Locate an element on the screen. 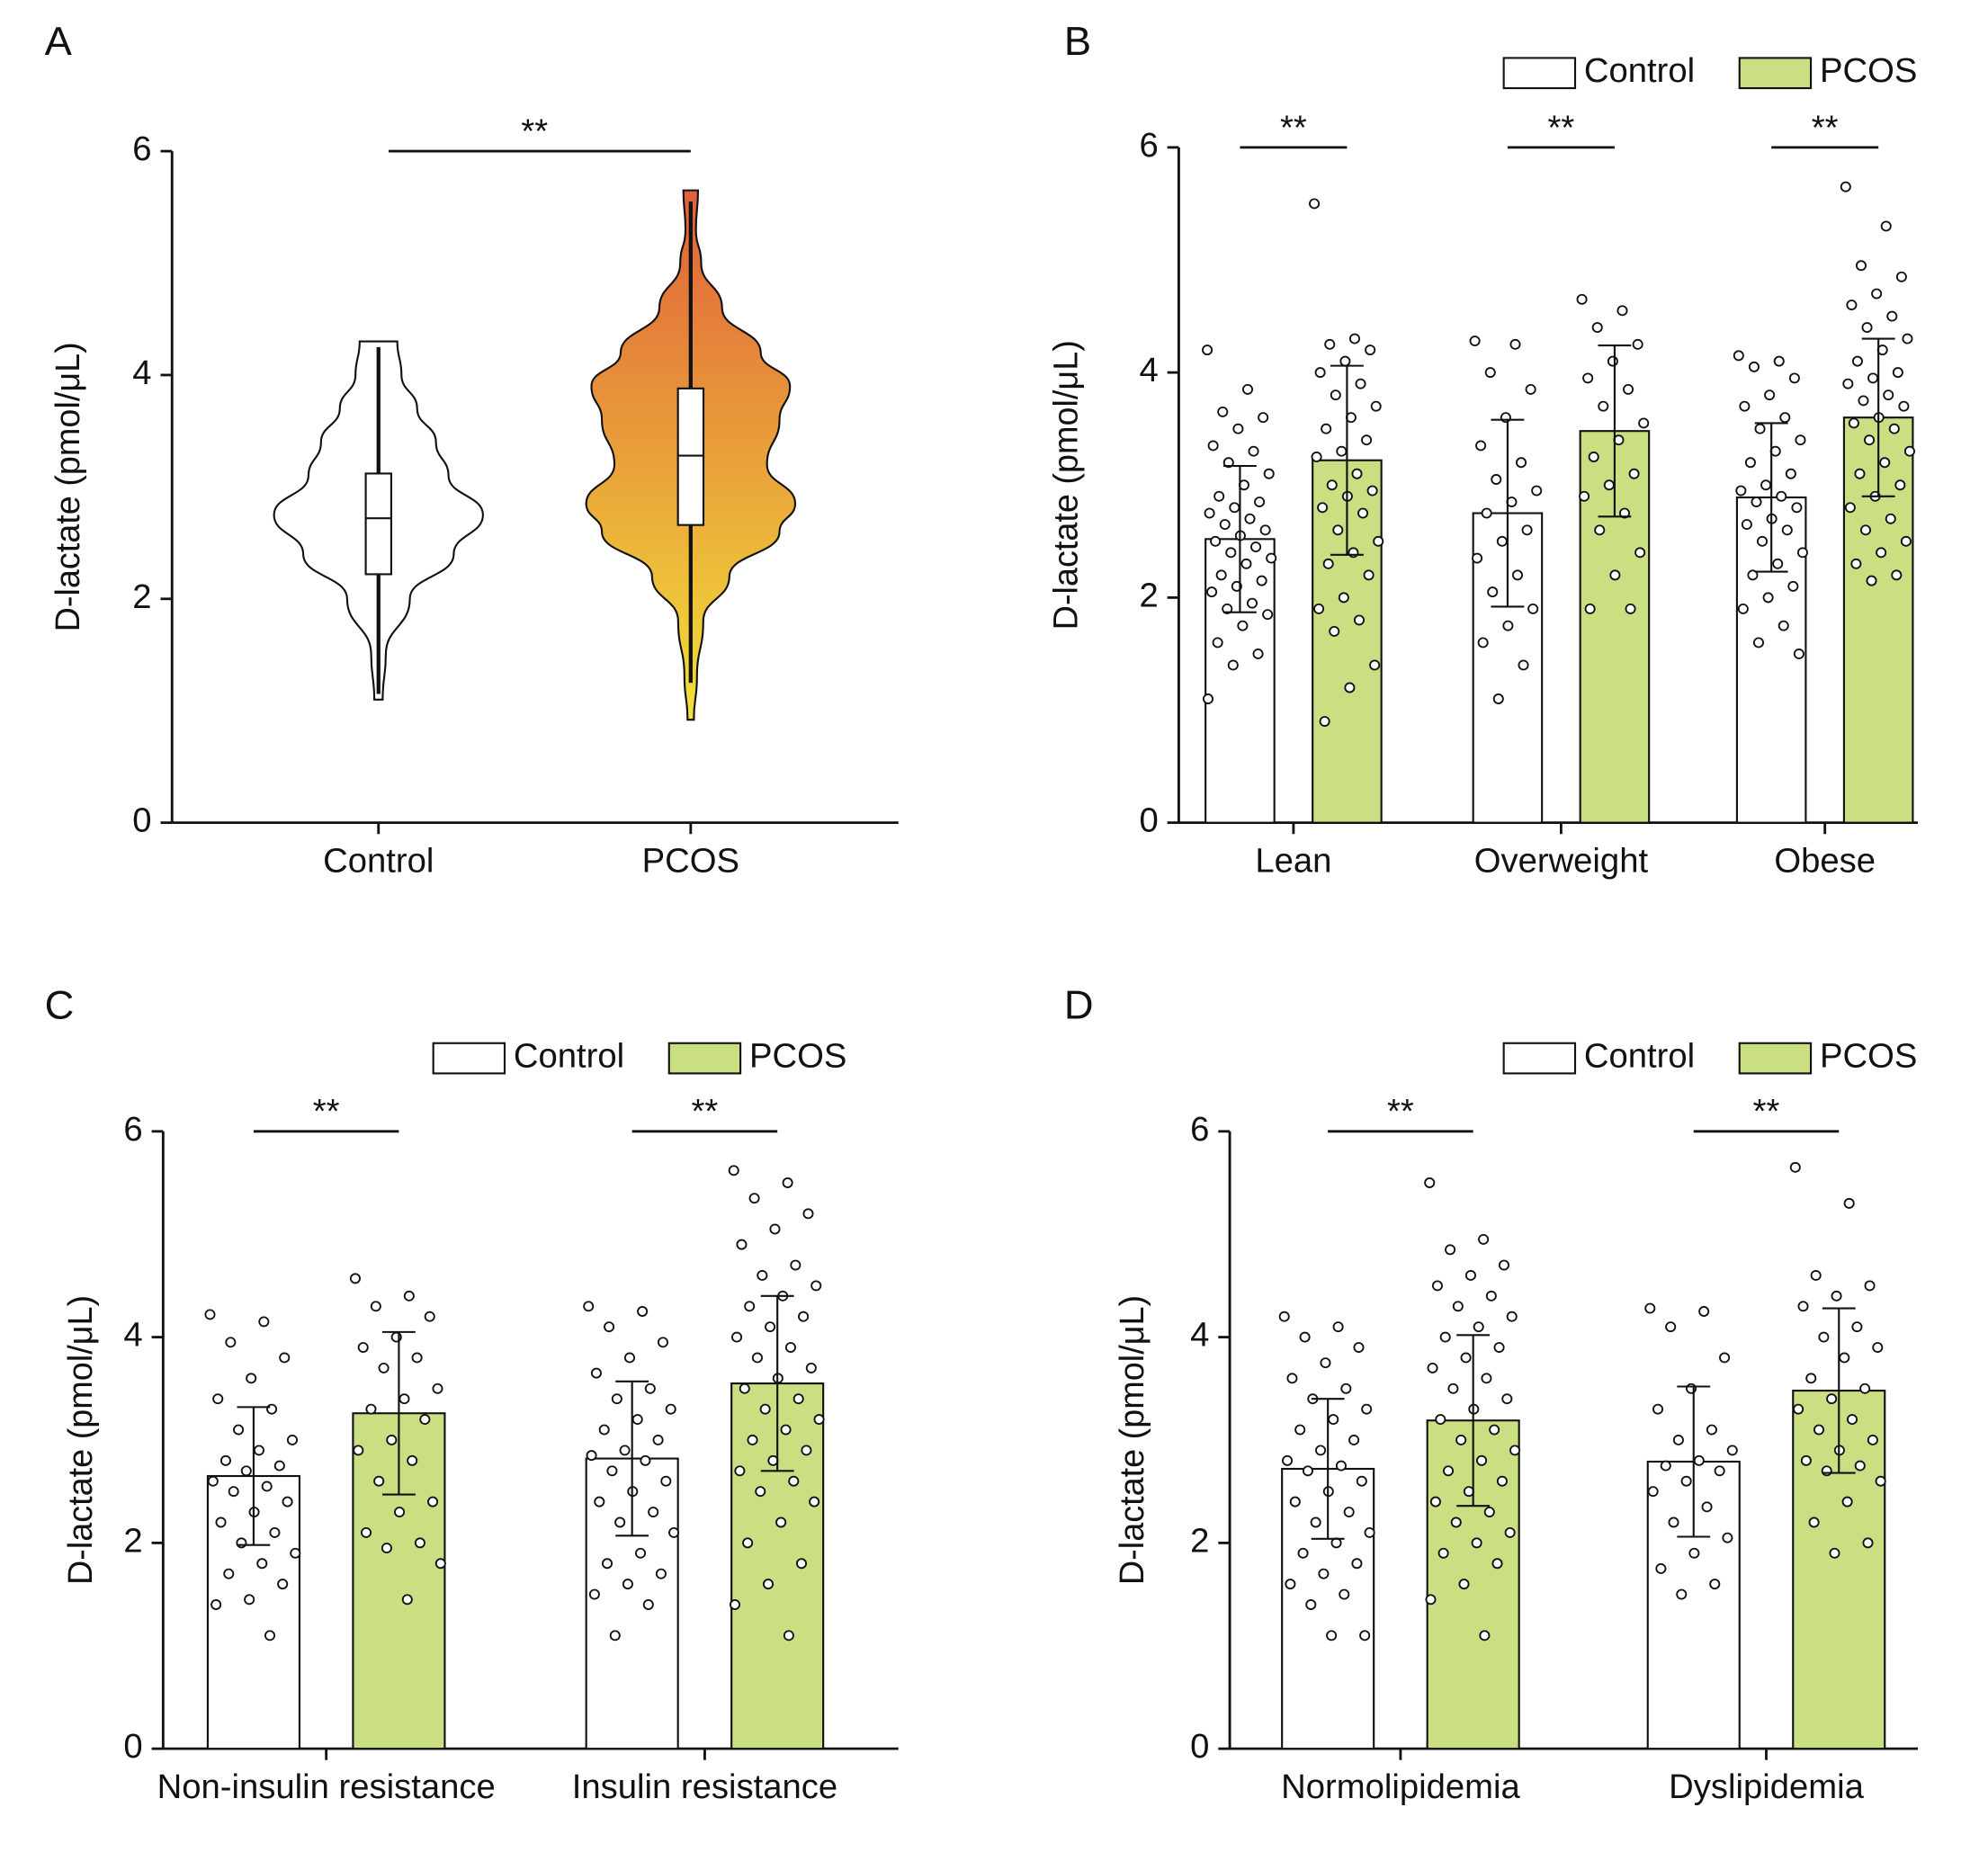  box is located at coordinates (690, 456).